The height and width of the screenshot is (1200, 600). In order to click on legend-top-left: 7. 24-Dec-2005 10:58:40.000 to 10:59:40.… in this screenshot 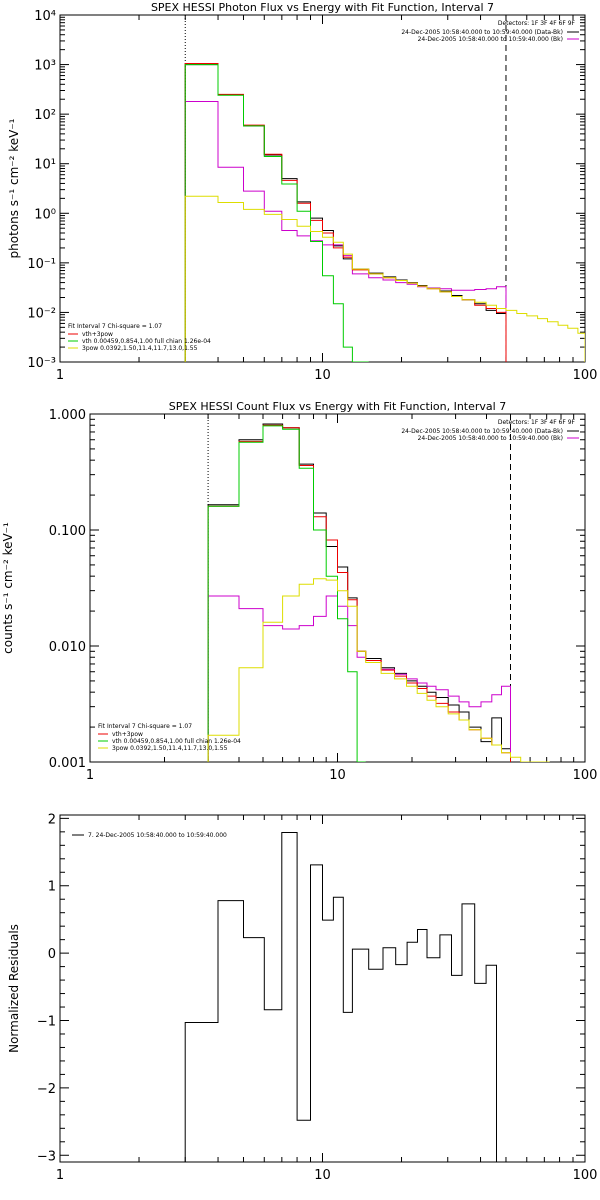, I will do `click(149, 835)`.